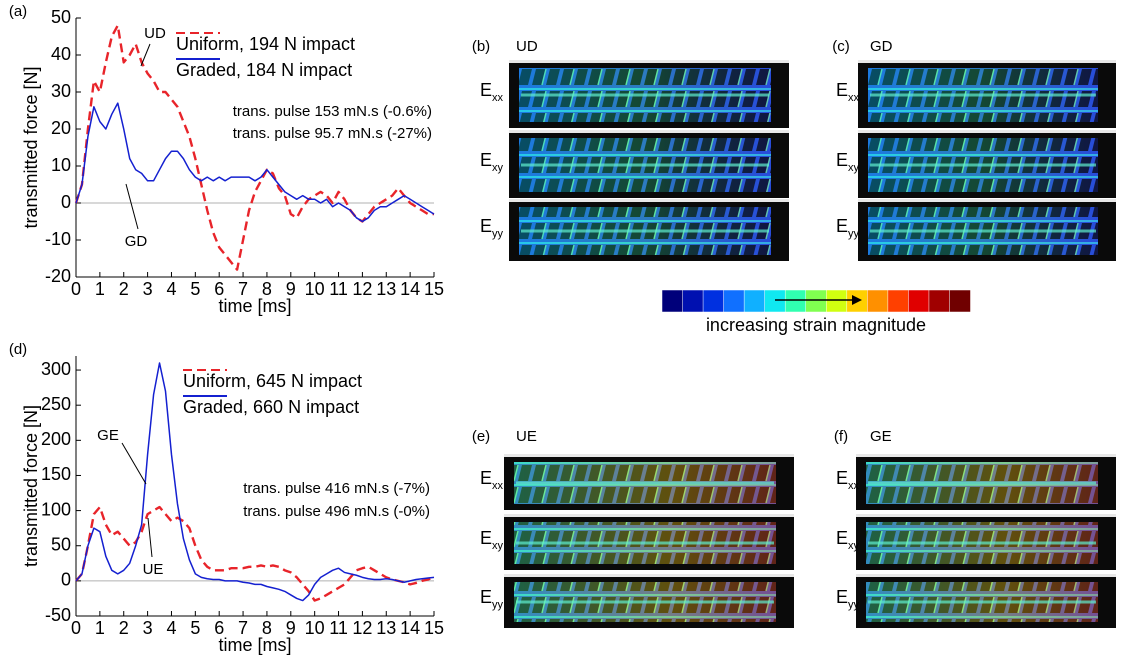 The height and width of the screenshot is (659, 1129). Describe the element at coordinates (816, 312) in the screenshot. I see `colorbar: increasing strain magnitude` at that location.